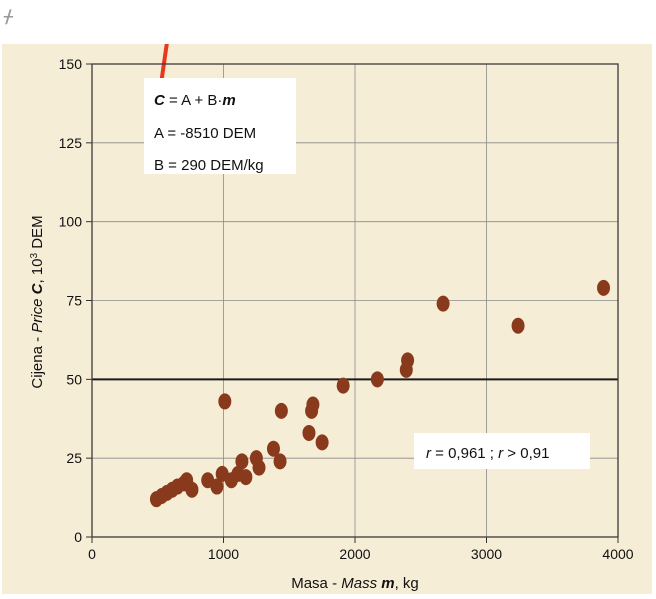 This screenshot has width=656, height=599. What do you see at coordinates (71, 64) in the screenshot?
I see `y-tick-label: 150` at bounding box center [71, 64].